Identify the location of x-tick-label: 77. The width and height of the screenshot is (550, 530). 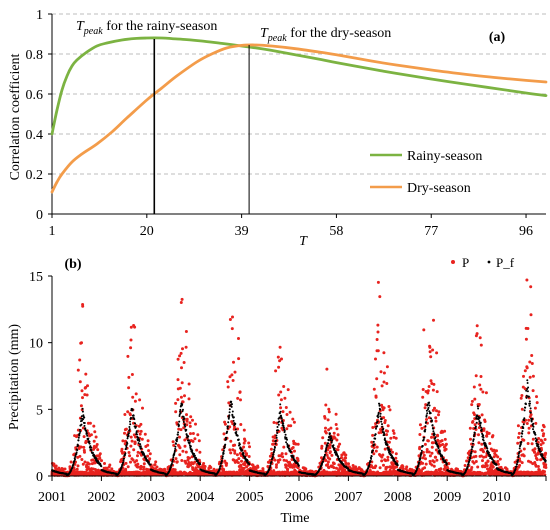
(431, 231).